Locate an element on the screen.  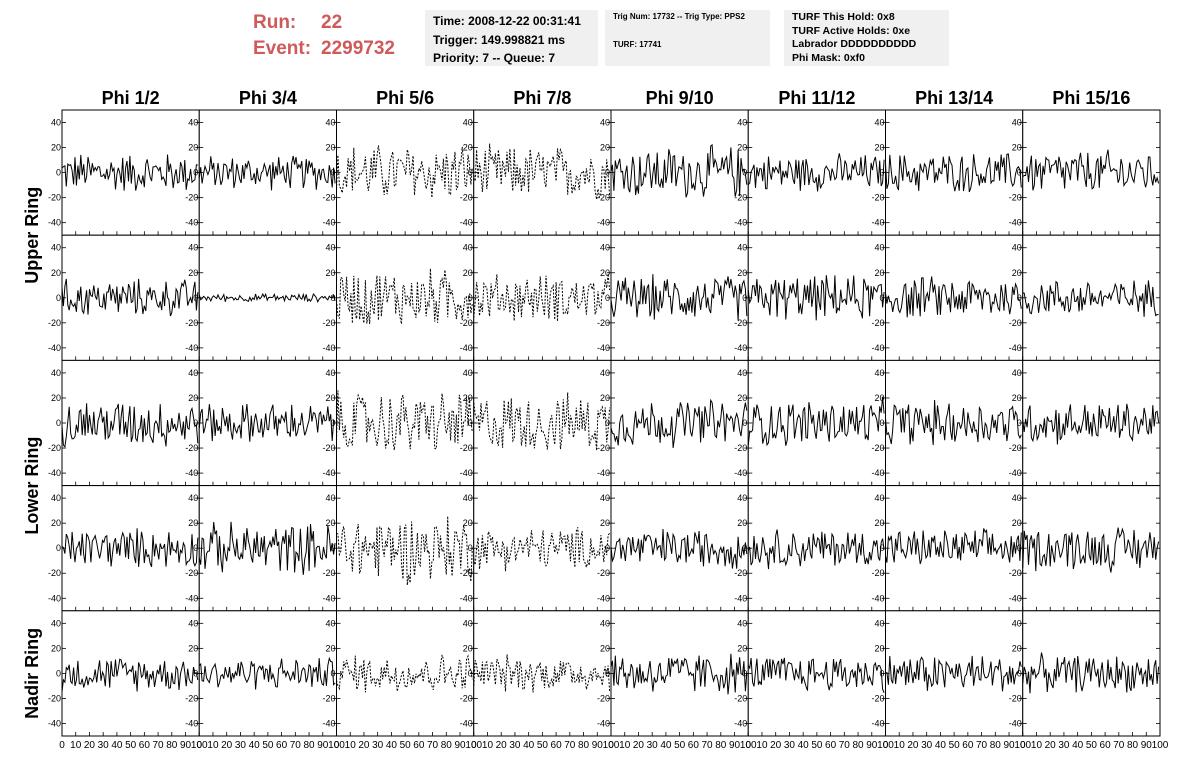
column-header: Phi 7/8 is located at coordinates (542, 98).